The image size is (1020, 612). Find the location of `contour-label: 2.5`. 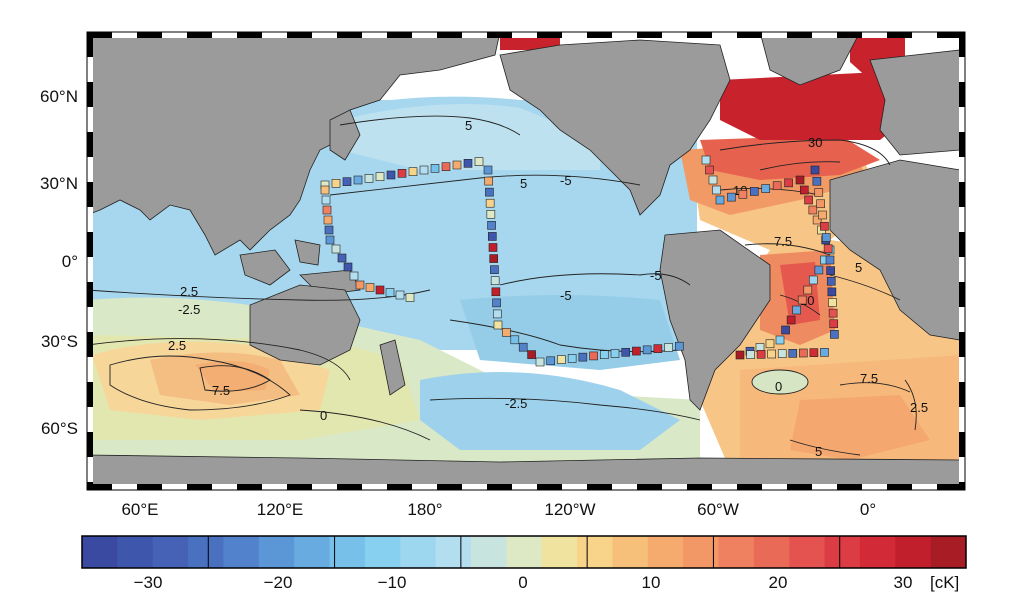

contour-label: 2.5 is located at coordinates (189, 291).